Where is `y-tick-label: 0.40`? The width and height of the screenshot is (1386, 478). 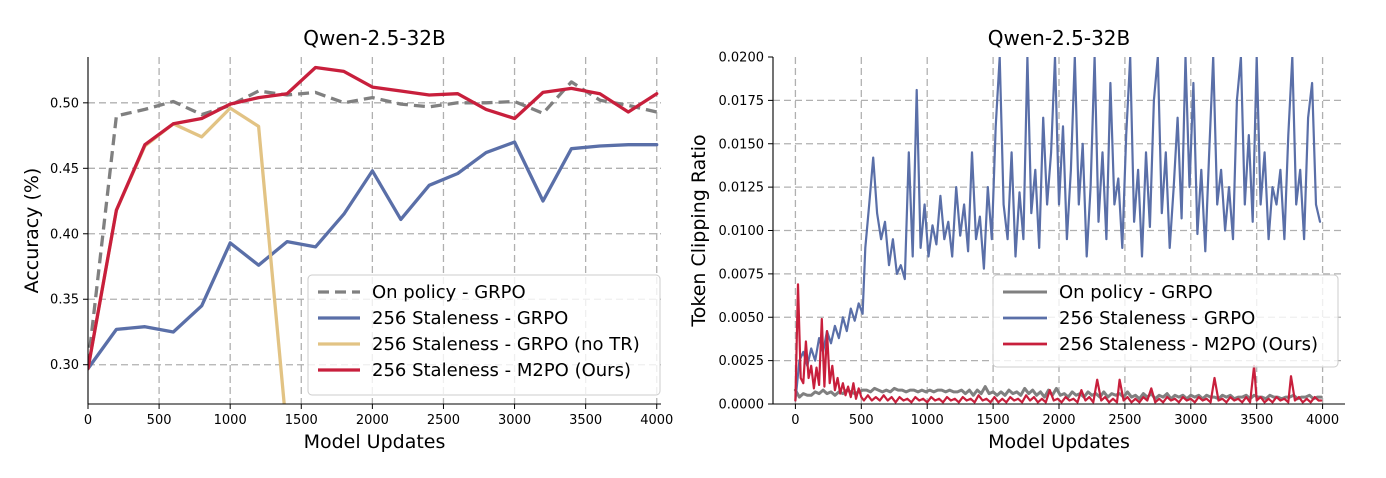 y-tick-label: 0.40 is located at coordinates (64, 234).